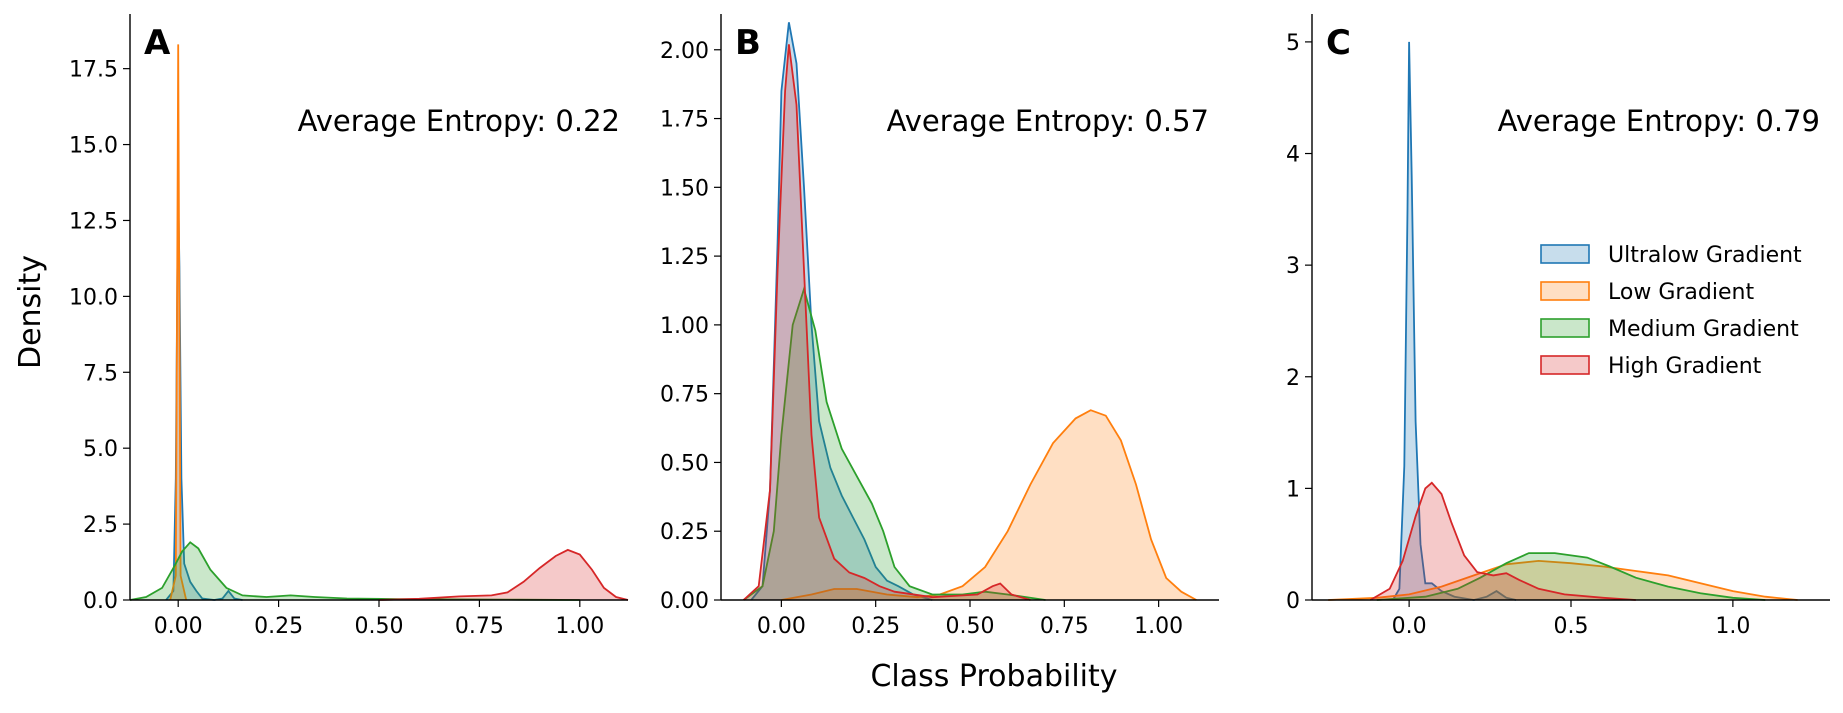 The height and width of the screenshot is (713, 1843). What do you see at coordinates (1659, 121) in the screenshot?
I see `entropy-annotation: Average Entropy: 0.79` at bounding box center [1659, 121].